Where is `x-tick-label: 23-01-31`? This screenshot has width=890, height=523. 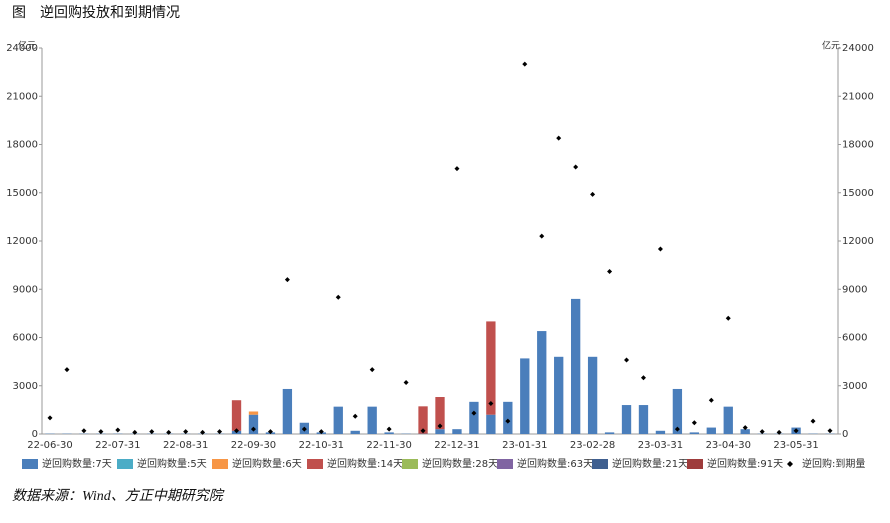
x-tick-label: 23-01-31 is located at coordinates (524, 445).